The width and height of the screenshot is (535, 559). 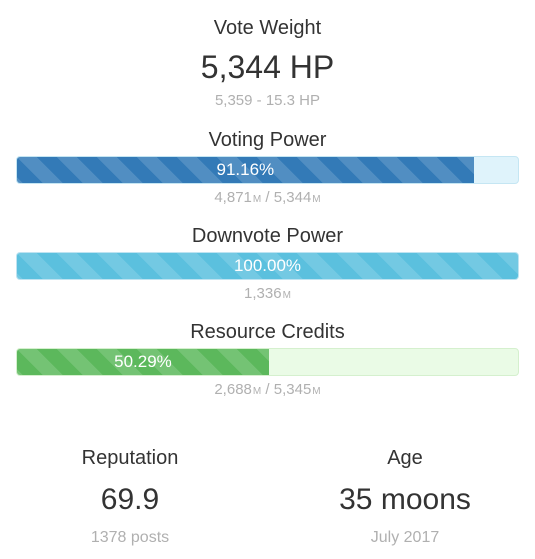 I want to click on vote-weight-title: Vote Weight, so click(x=267, y=28).